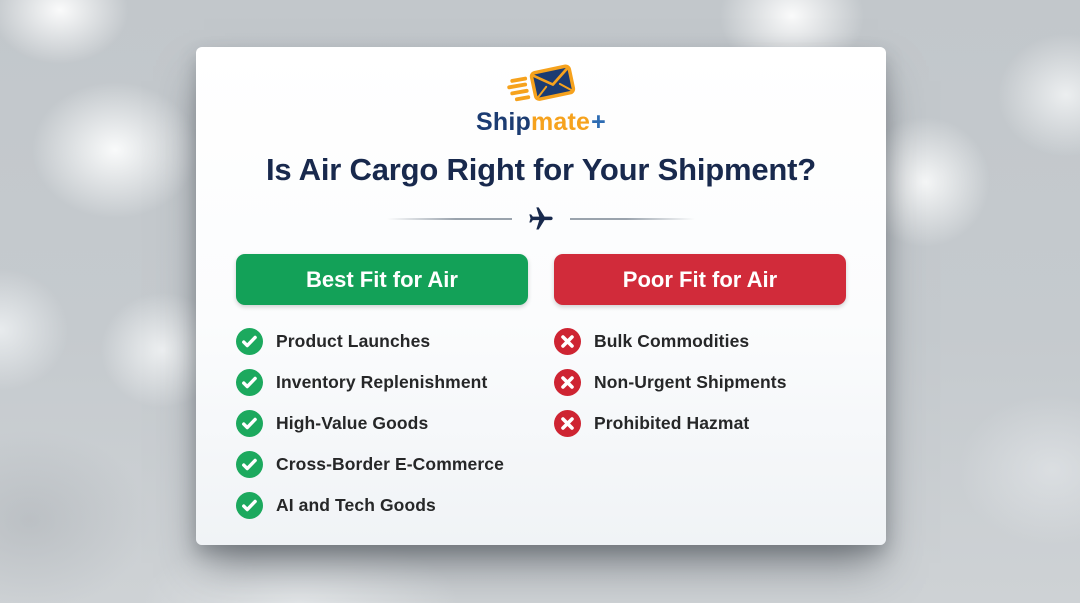 The height and width of the screenshot is (603, 1080). I want to click on poor-fit-header-button: Poor Fit for Air, so click(700, 279).